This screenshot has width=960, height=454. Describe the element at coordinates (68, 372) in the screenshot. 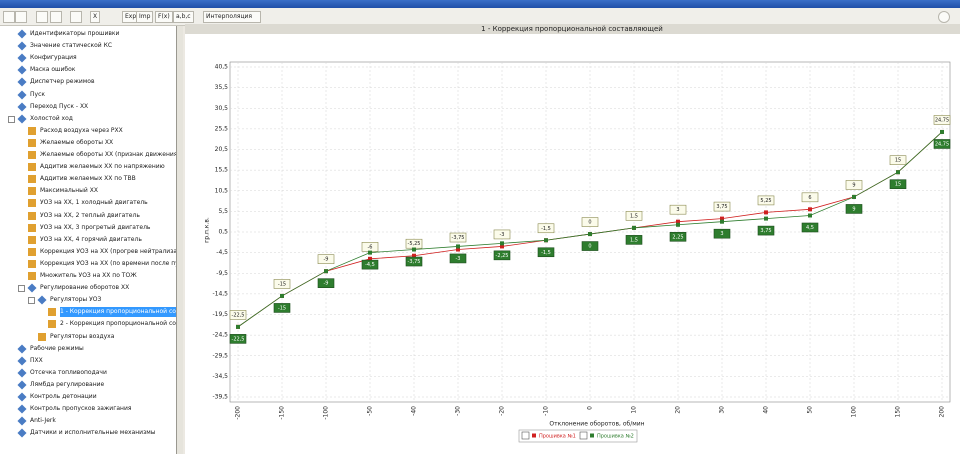

I see `tree-item: Отсечка топливоподачи` at that location.